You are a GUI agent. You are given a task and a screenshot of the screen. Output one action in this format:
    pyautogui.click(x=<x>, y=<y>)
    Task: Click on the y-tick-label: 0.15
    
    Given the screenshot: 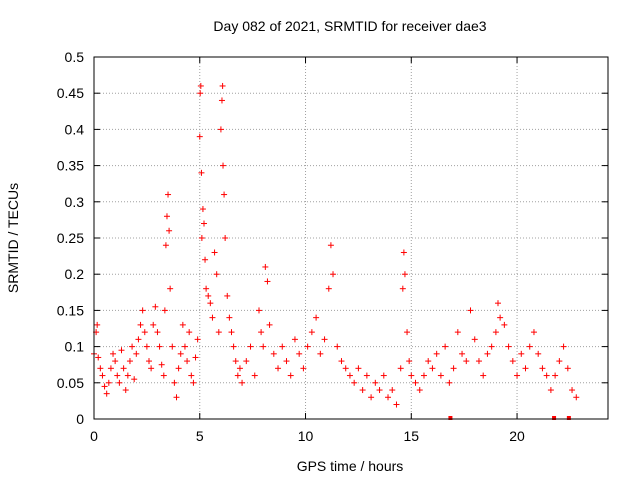 What is the action you would take?
    pyautogui.click(x=70, y=310)
    